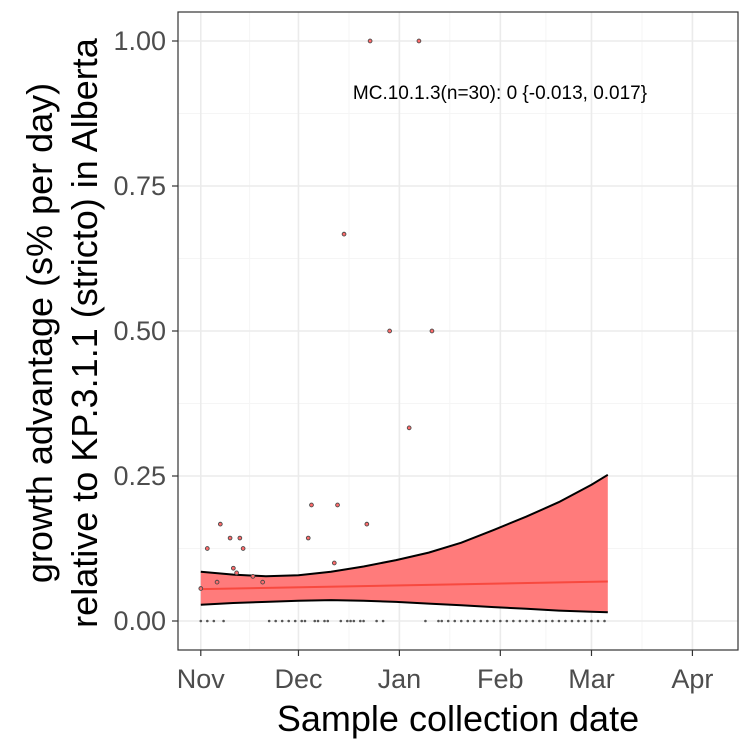 This screenshot has width=750, height=750. Describe the element at coordinates (139, 476) in the screenshot. I see `y-tick-label: 0.25` at that location.